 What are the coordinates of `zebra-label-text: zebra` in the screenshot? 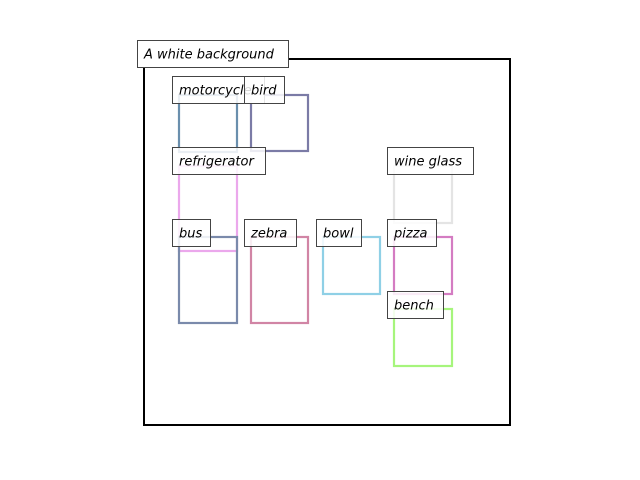 It's located at (268, 234).